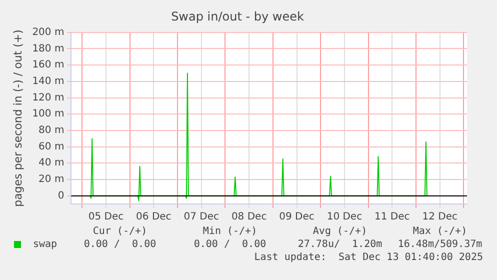 This screenshot has height=280, width=497. What do you see at coordinates (48, 82) in the screenshot?
I see `y-tick-label: 140 m` at bounding box center [48, 82].